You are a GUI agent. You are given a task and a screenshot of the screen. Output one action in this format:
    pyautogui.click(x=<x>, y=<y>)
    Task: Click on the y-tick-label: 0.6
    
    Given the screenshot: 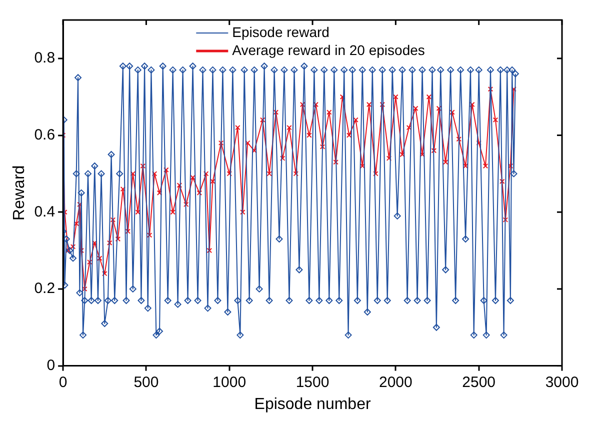 What is the action you would take?
    pyautogui.click(x=45, y=135)
    